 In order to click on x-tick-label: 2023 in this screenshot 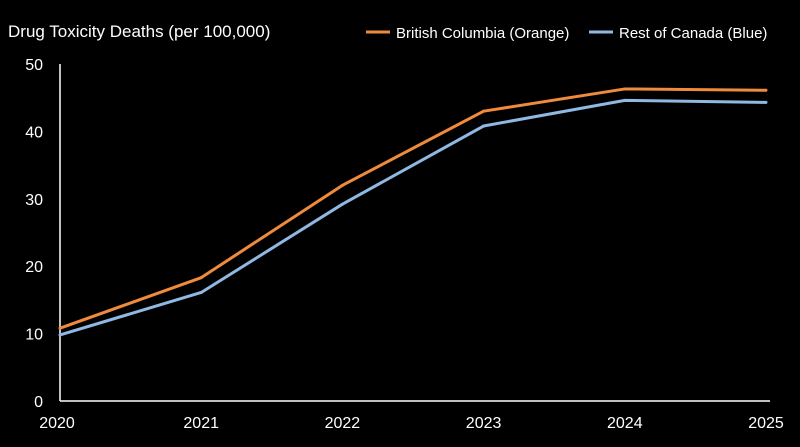, I will do `click(484, 423)`.